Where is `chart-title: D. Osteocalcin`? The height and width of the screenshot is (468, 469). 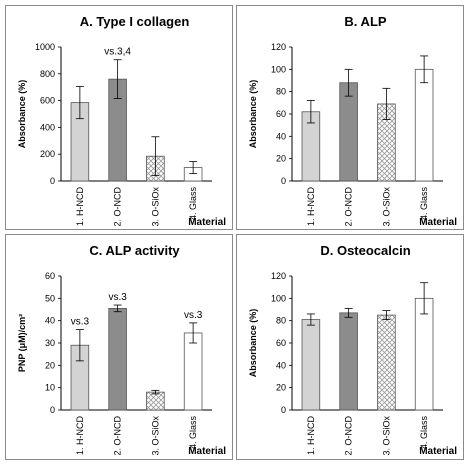
chart-title: D. Osteocalcin is located at coordinates (365, 250).